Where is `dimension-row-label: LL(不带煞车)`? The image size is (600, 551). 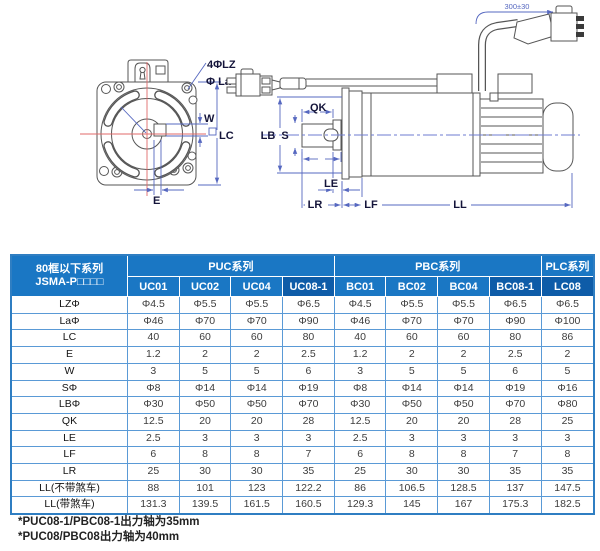
dimension-row-label: LL(不带煞车) is located at coordinates (70, 489).